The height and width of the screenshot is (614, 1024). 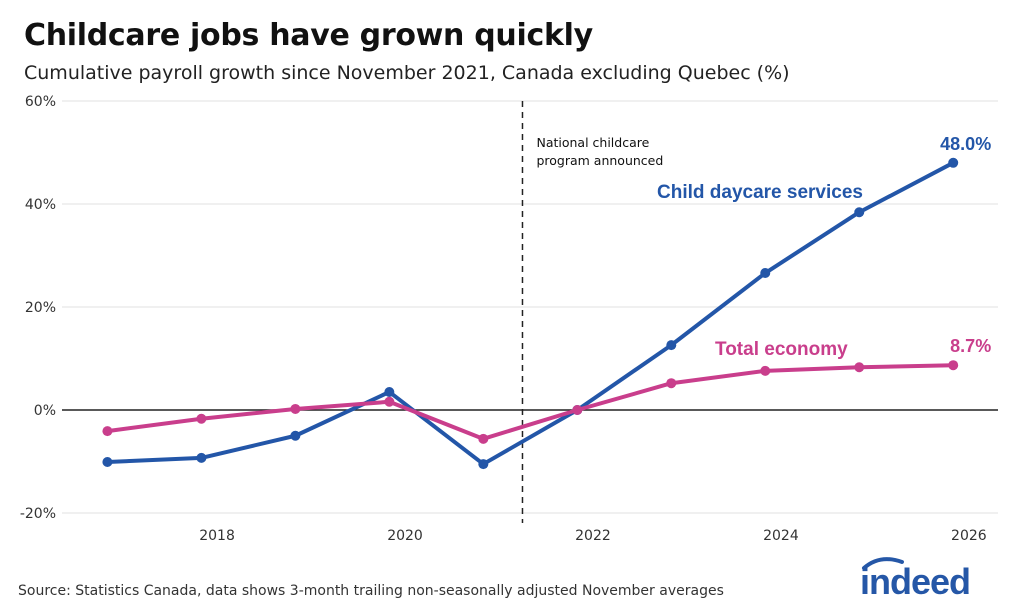 I want to click on x-tick-label: 2022, so click(x=593, y=536).